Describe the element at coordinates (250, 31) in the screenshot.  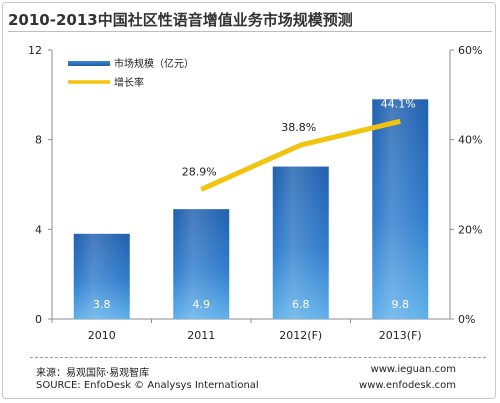
I see `title-divider` at that location.